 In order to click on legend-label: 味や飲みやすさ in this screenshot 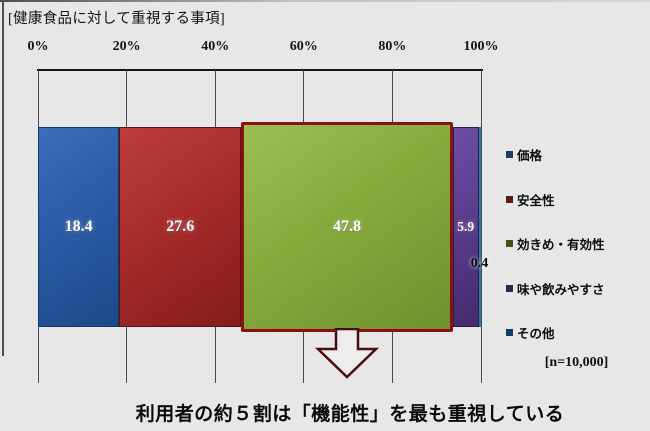, I will do `click(561, 289)`.